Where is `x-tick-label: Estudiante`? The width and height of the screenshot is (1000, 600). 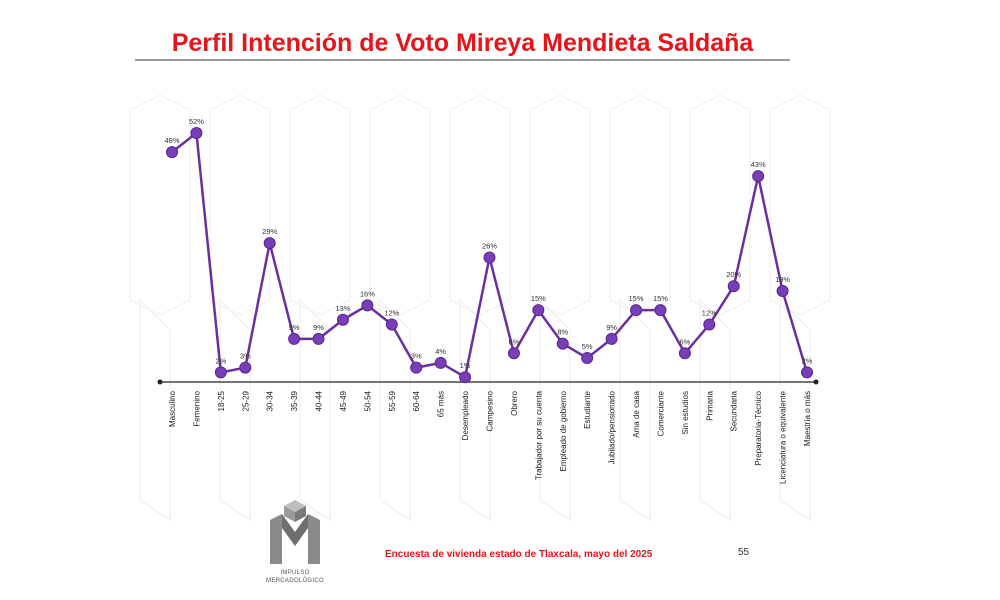 x-tick-label: Estudiante is located at coordinates (587, 409).